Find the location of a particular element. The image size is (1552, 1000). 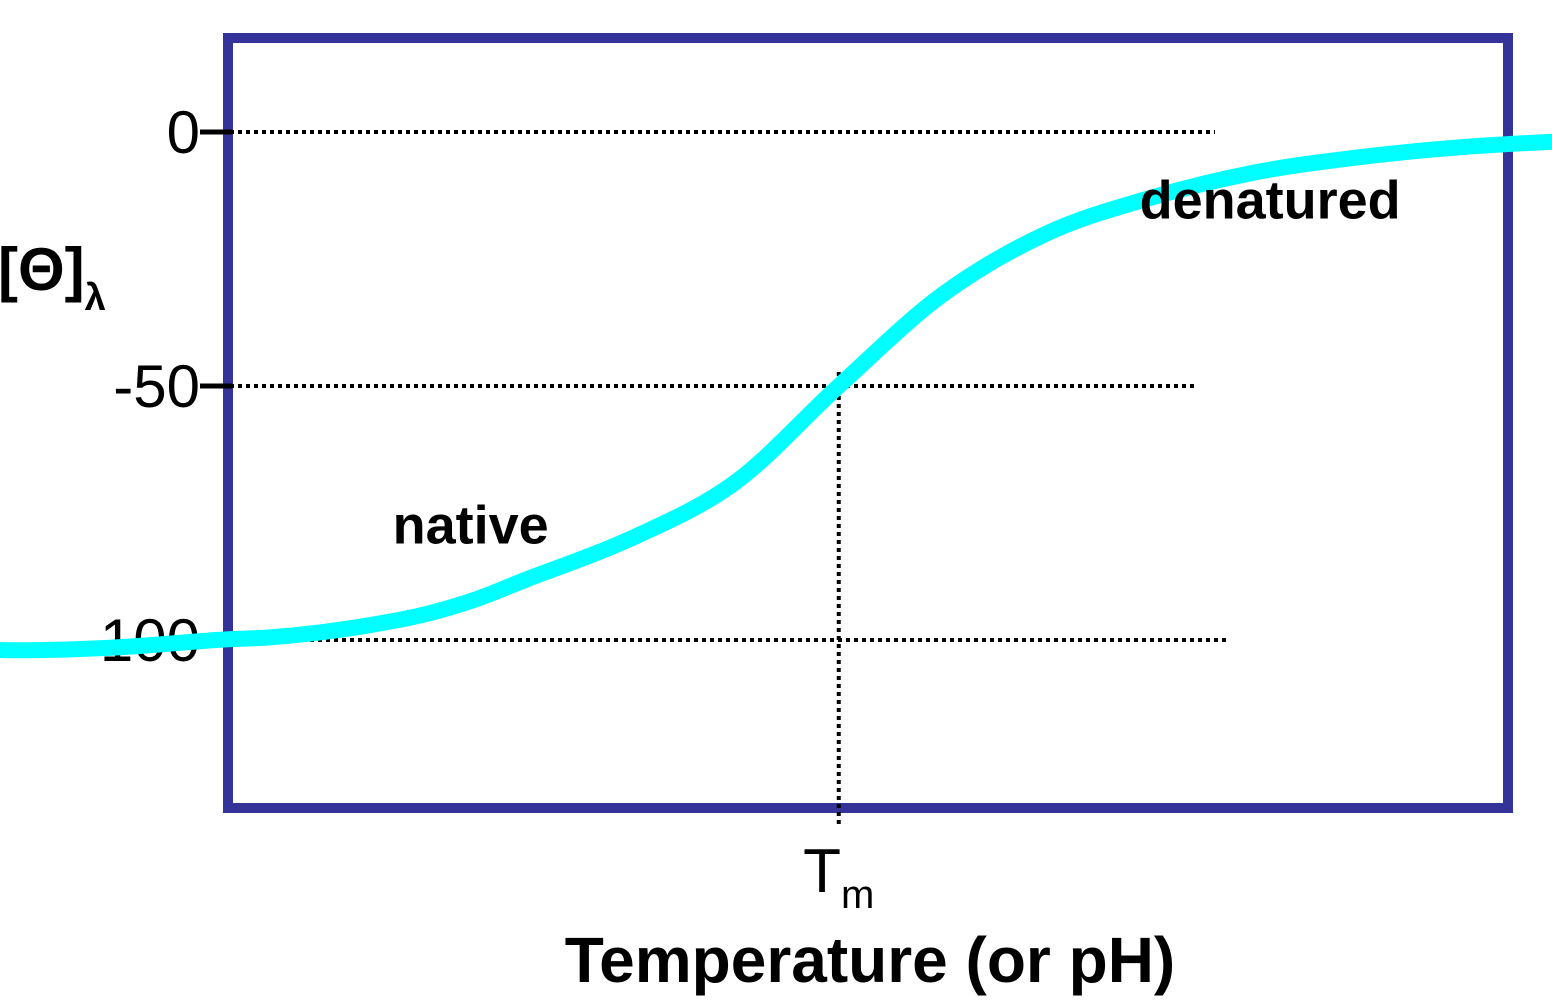

y-tick-label: 0 is located at coordinates (183, 132).